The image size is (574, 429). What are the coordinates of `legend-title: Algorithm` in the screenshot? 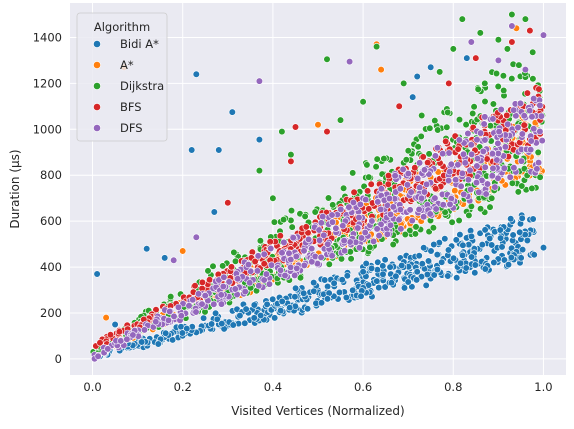 It's located at (122, 27).